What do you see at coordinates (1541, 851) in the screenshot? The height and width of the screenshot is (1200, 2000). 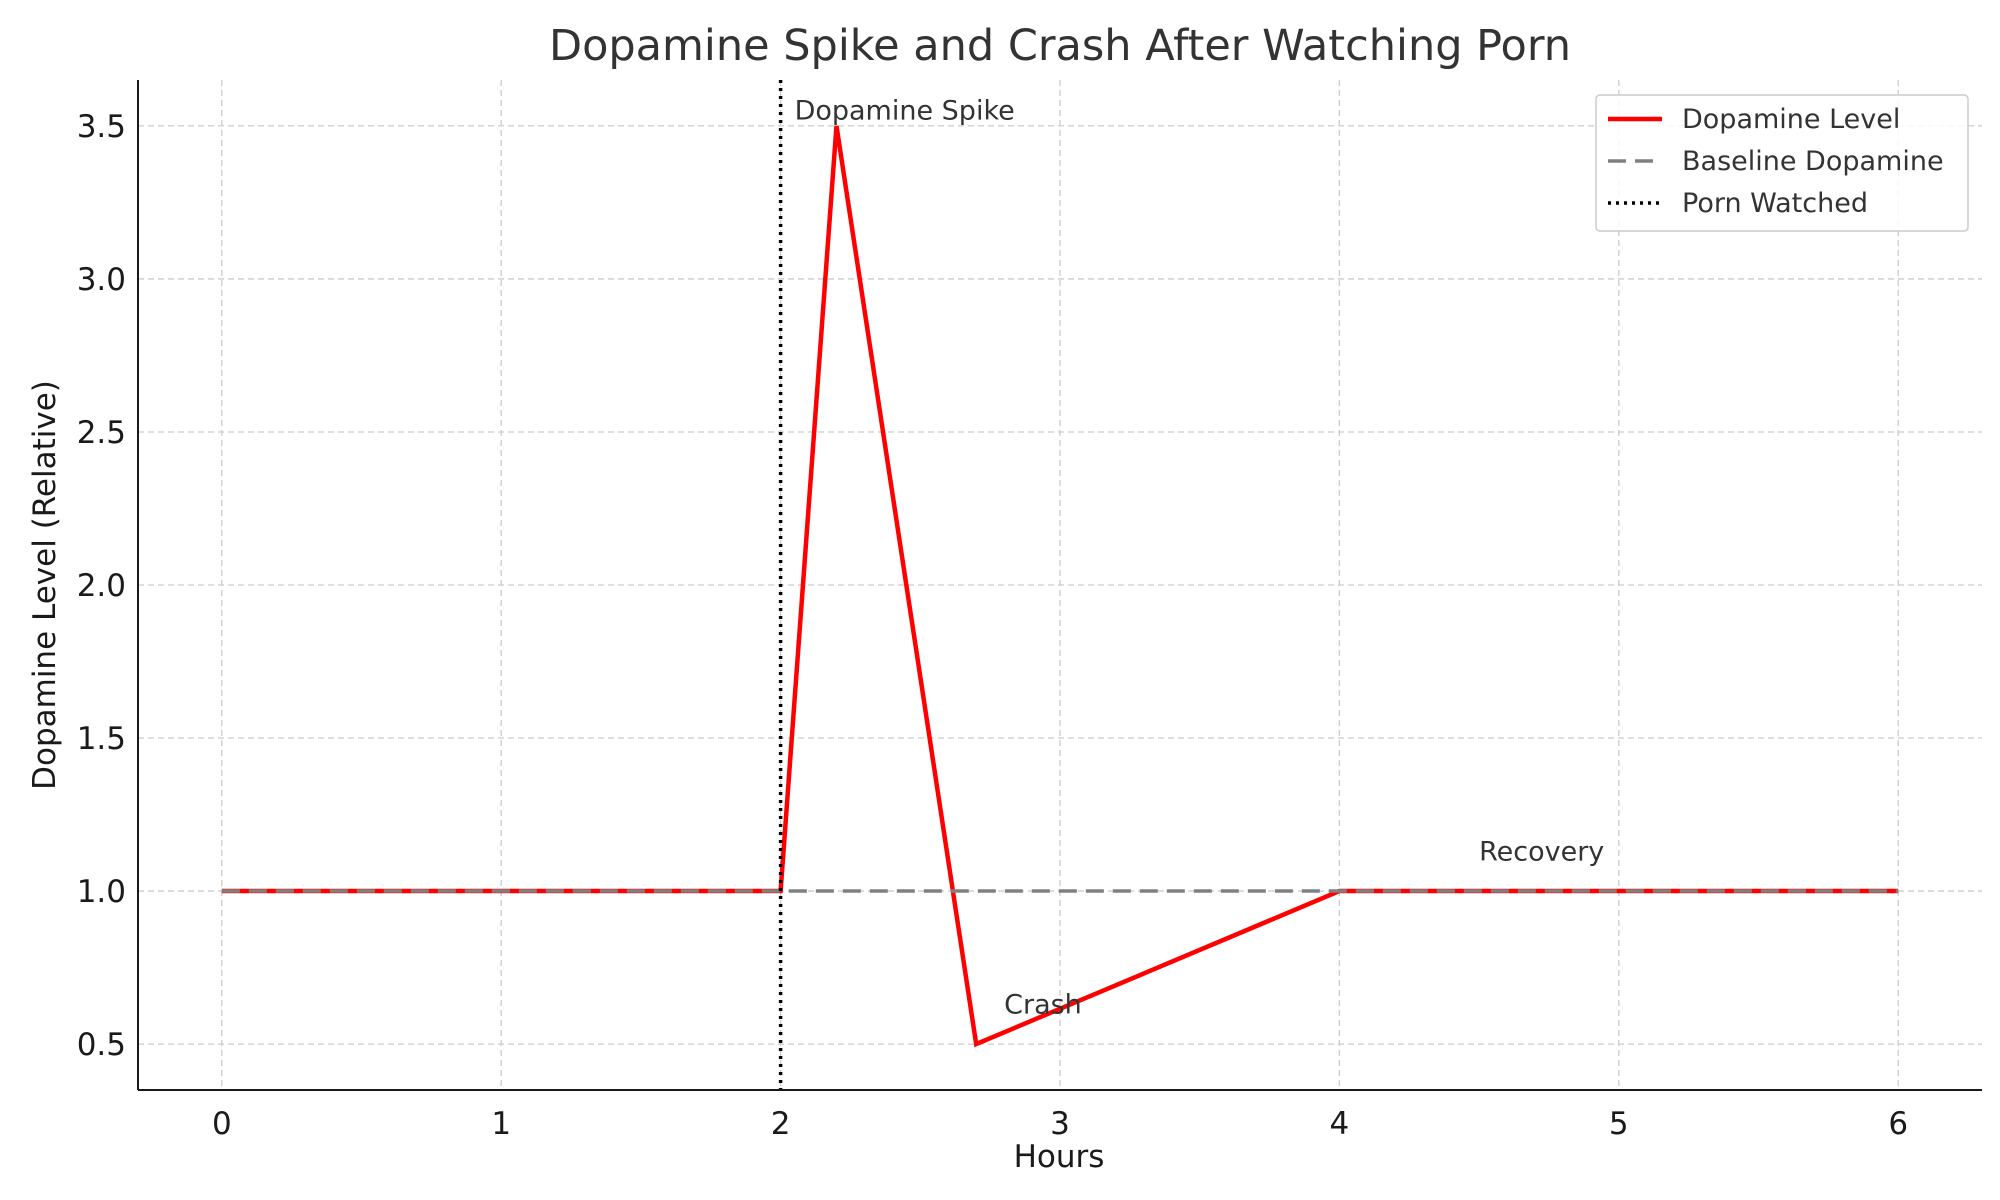 I see `annotation-2: Recovery` at bounding box center [1541, 851].